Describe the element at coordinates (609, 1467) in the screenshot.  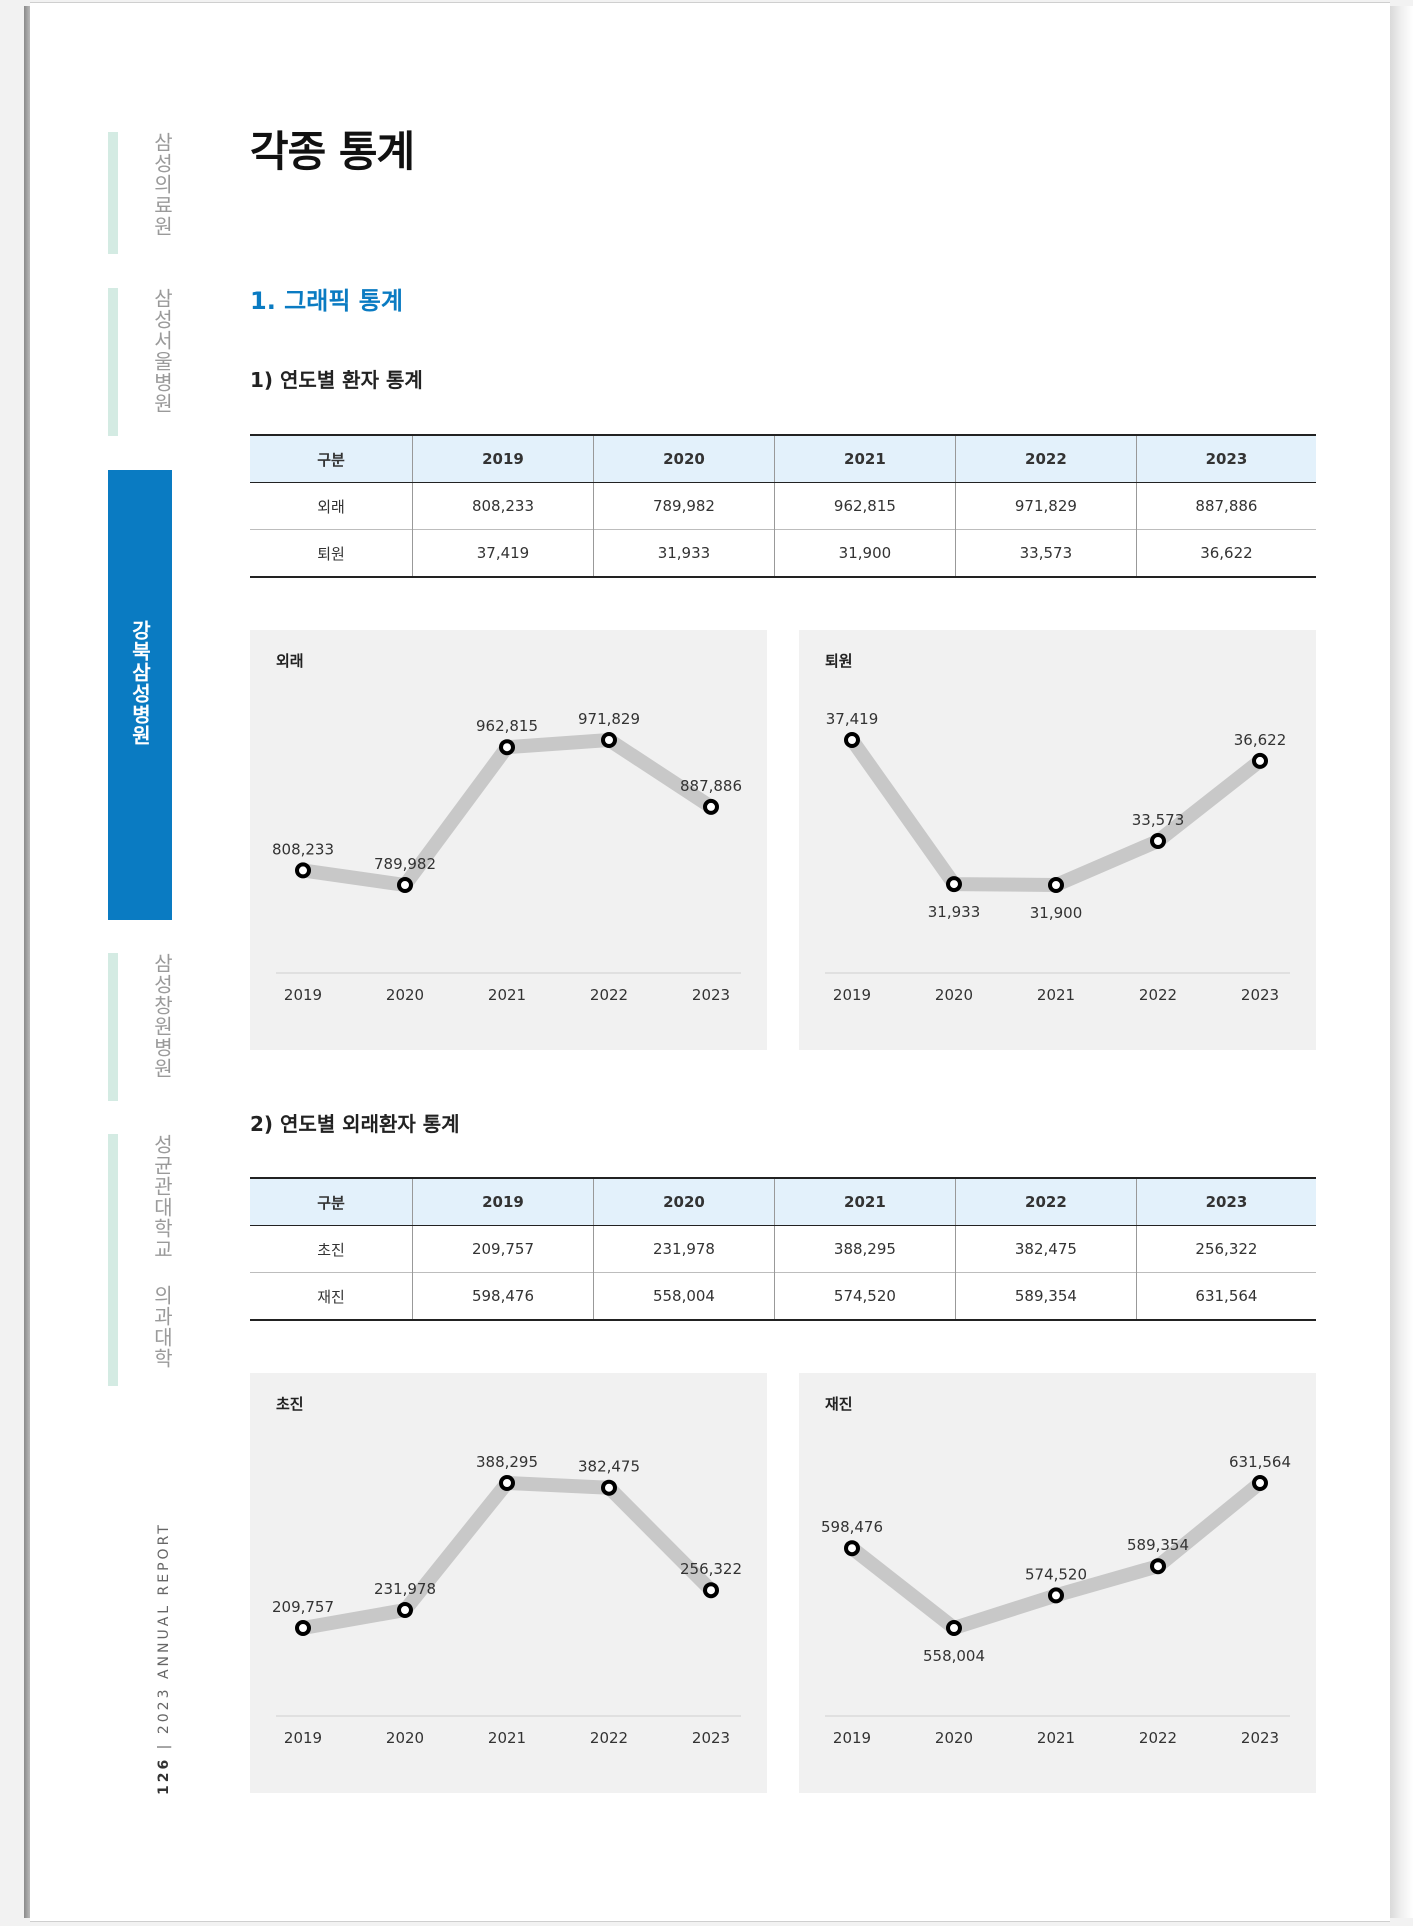
I see `data-label: 382,475` at that location.